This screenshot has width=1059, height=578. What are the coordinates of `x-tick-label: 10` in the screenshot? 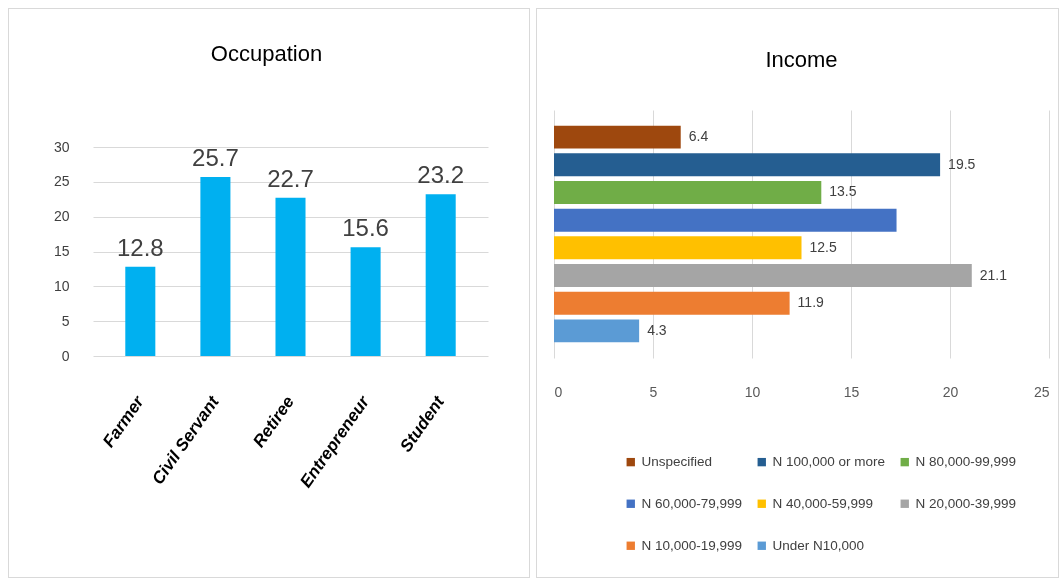 It's located at (752, 391).